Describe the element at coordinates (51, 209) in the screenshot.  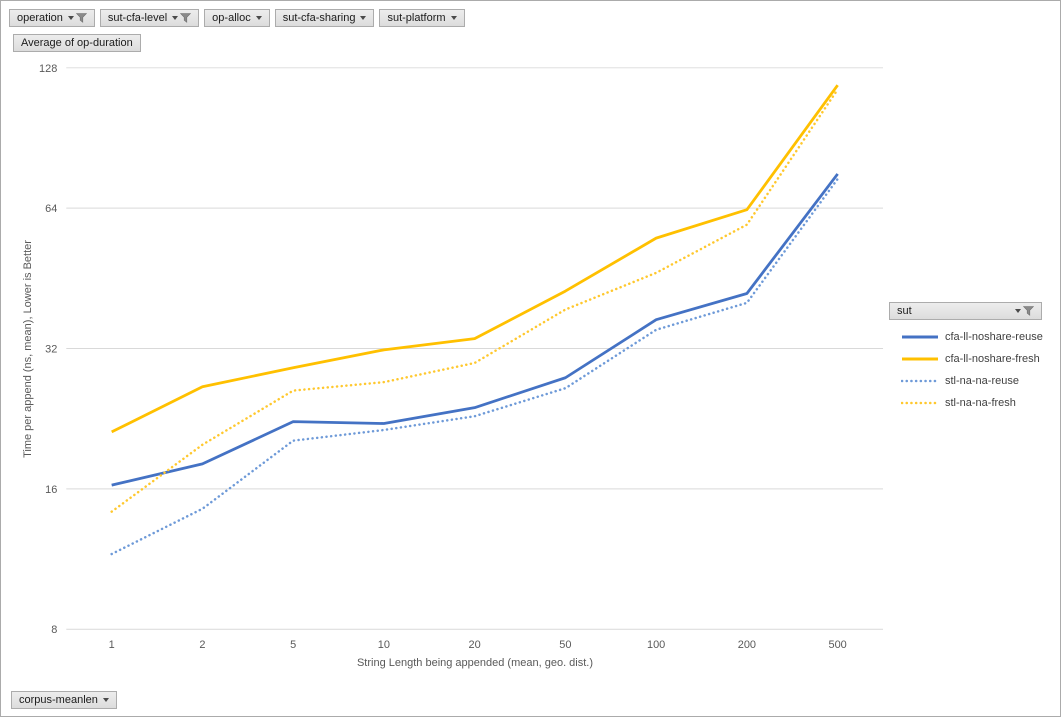
I see `y-tick-label: 64` at that location.